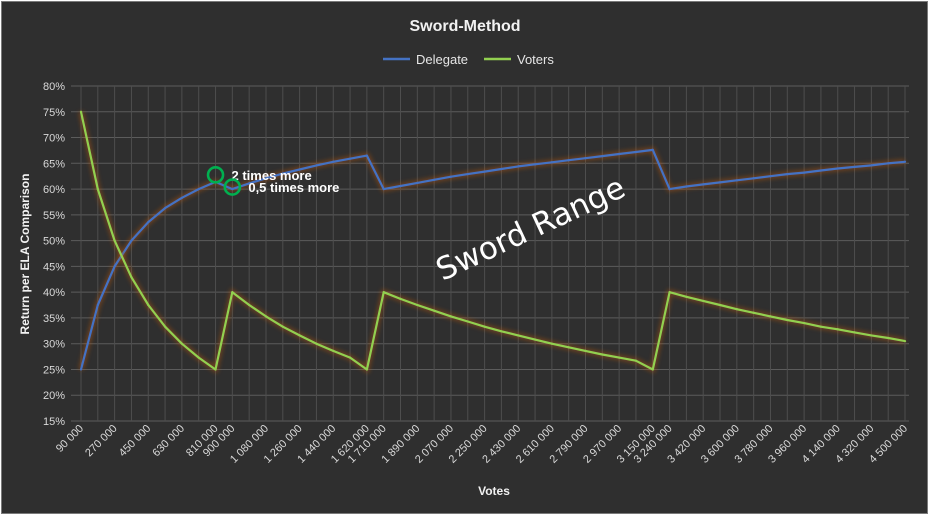  What do you see at coordinates (464, 26) in the screenshot?
I see `chart-title: Sword-Method` at bounding box center [464, 26].